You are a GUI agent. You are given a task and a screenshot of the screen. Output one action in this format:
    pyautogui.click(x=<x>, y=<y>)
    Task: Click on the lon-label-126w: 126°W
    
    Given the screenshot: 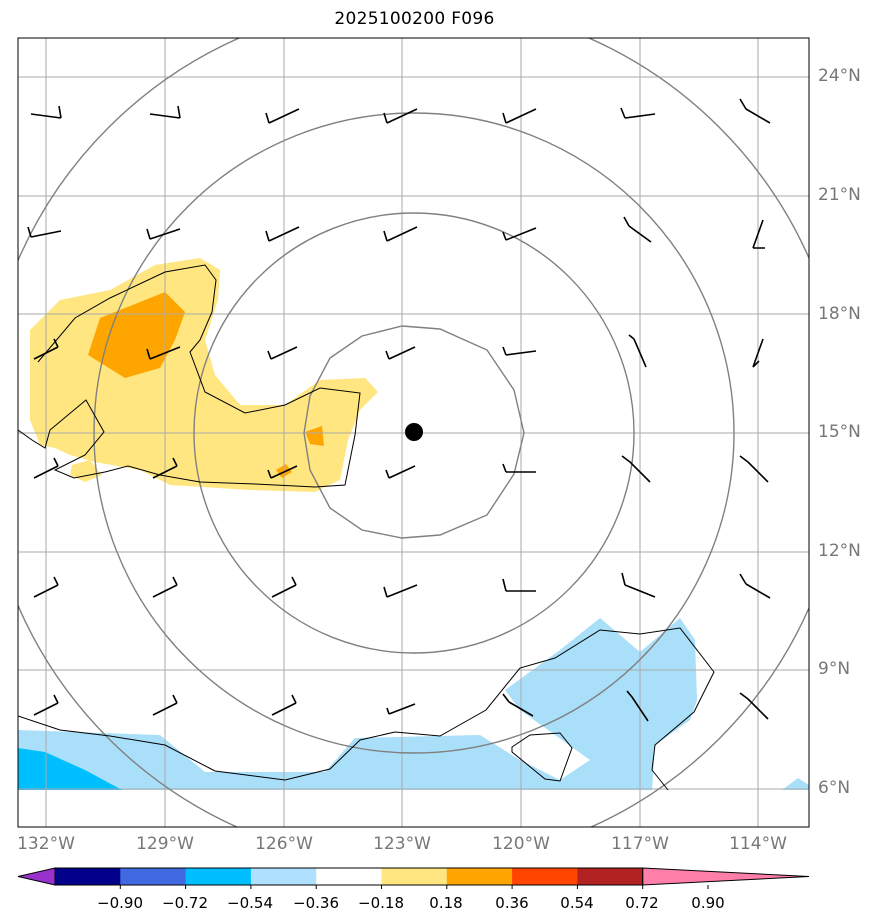 What is the action you would take?
    pyautogui.click(x=284, y=844)
    